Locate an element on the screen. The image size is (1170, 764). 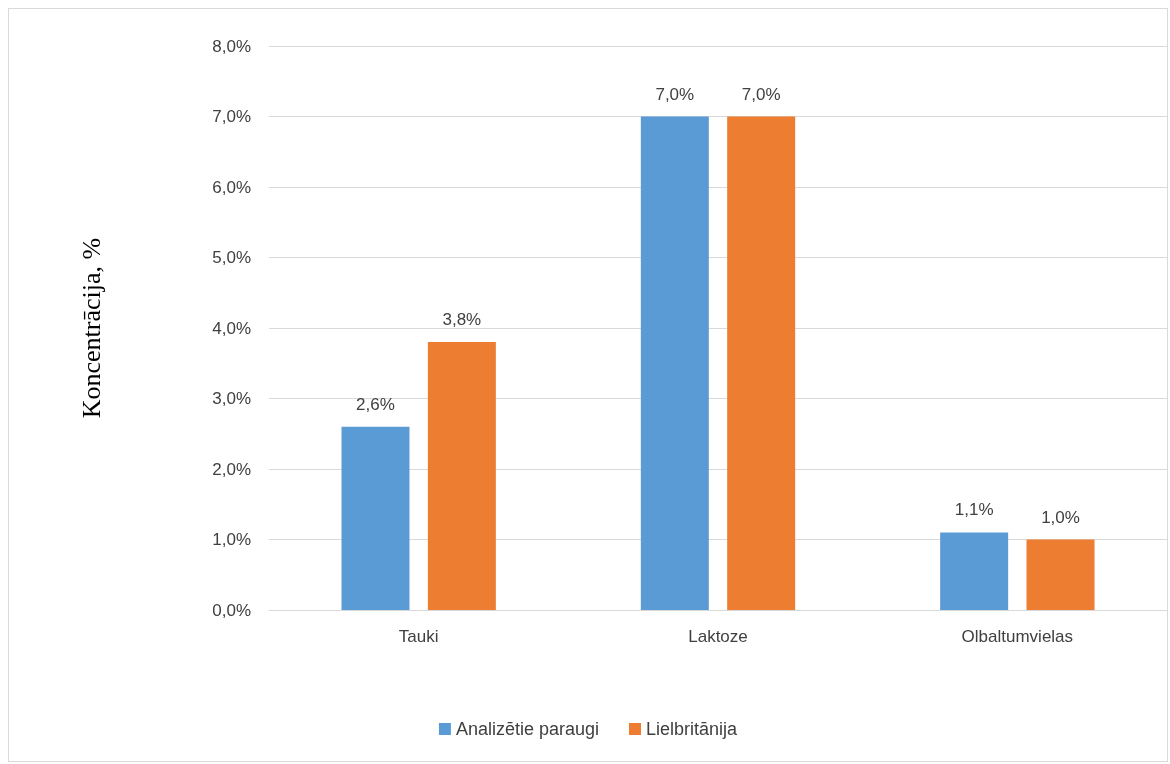
y-tick-label: 1,0% is located at coordinates (231, 539).